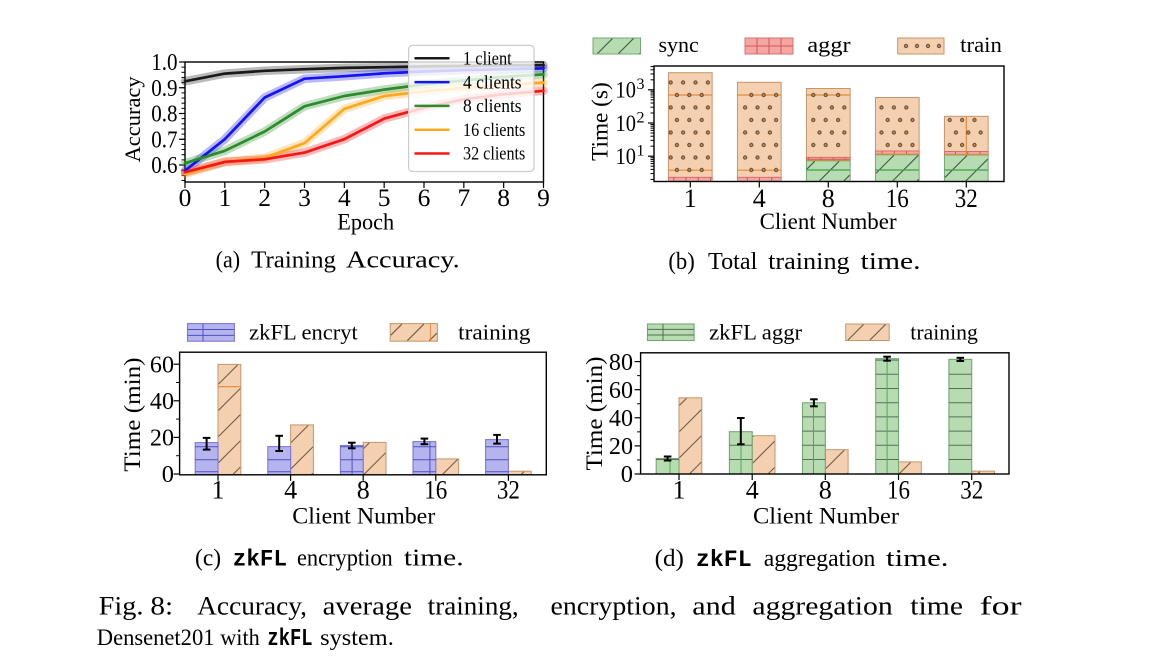 This screenshot has height=672, width=1166. What do you see at coordinates (384, 197) in the screenshot?
I see `svg-text: 5` at bounding box center [384, 197].